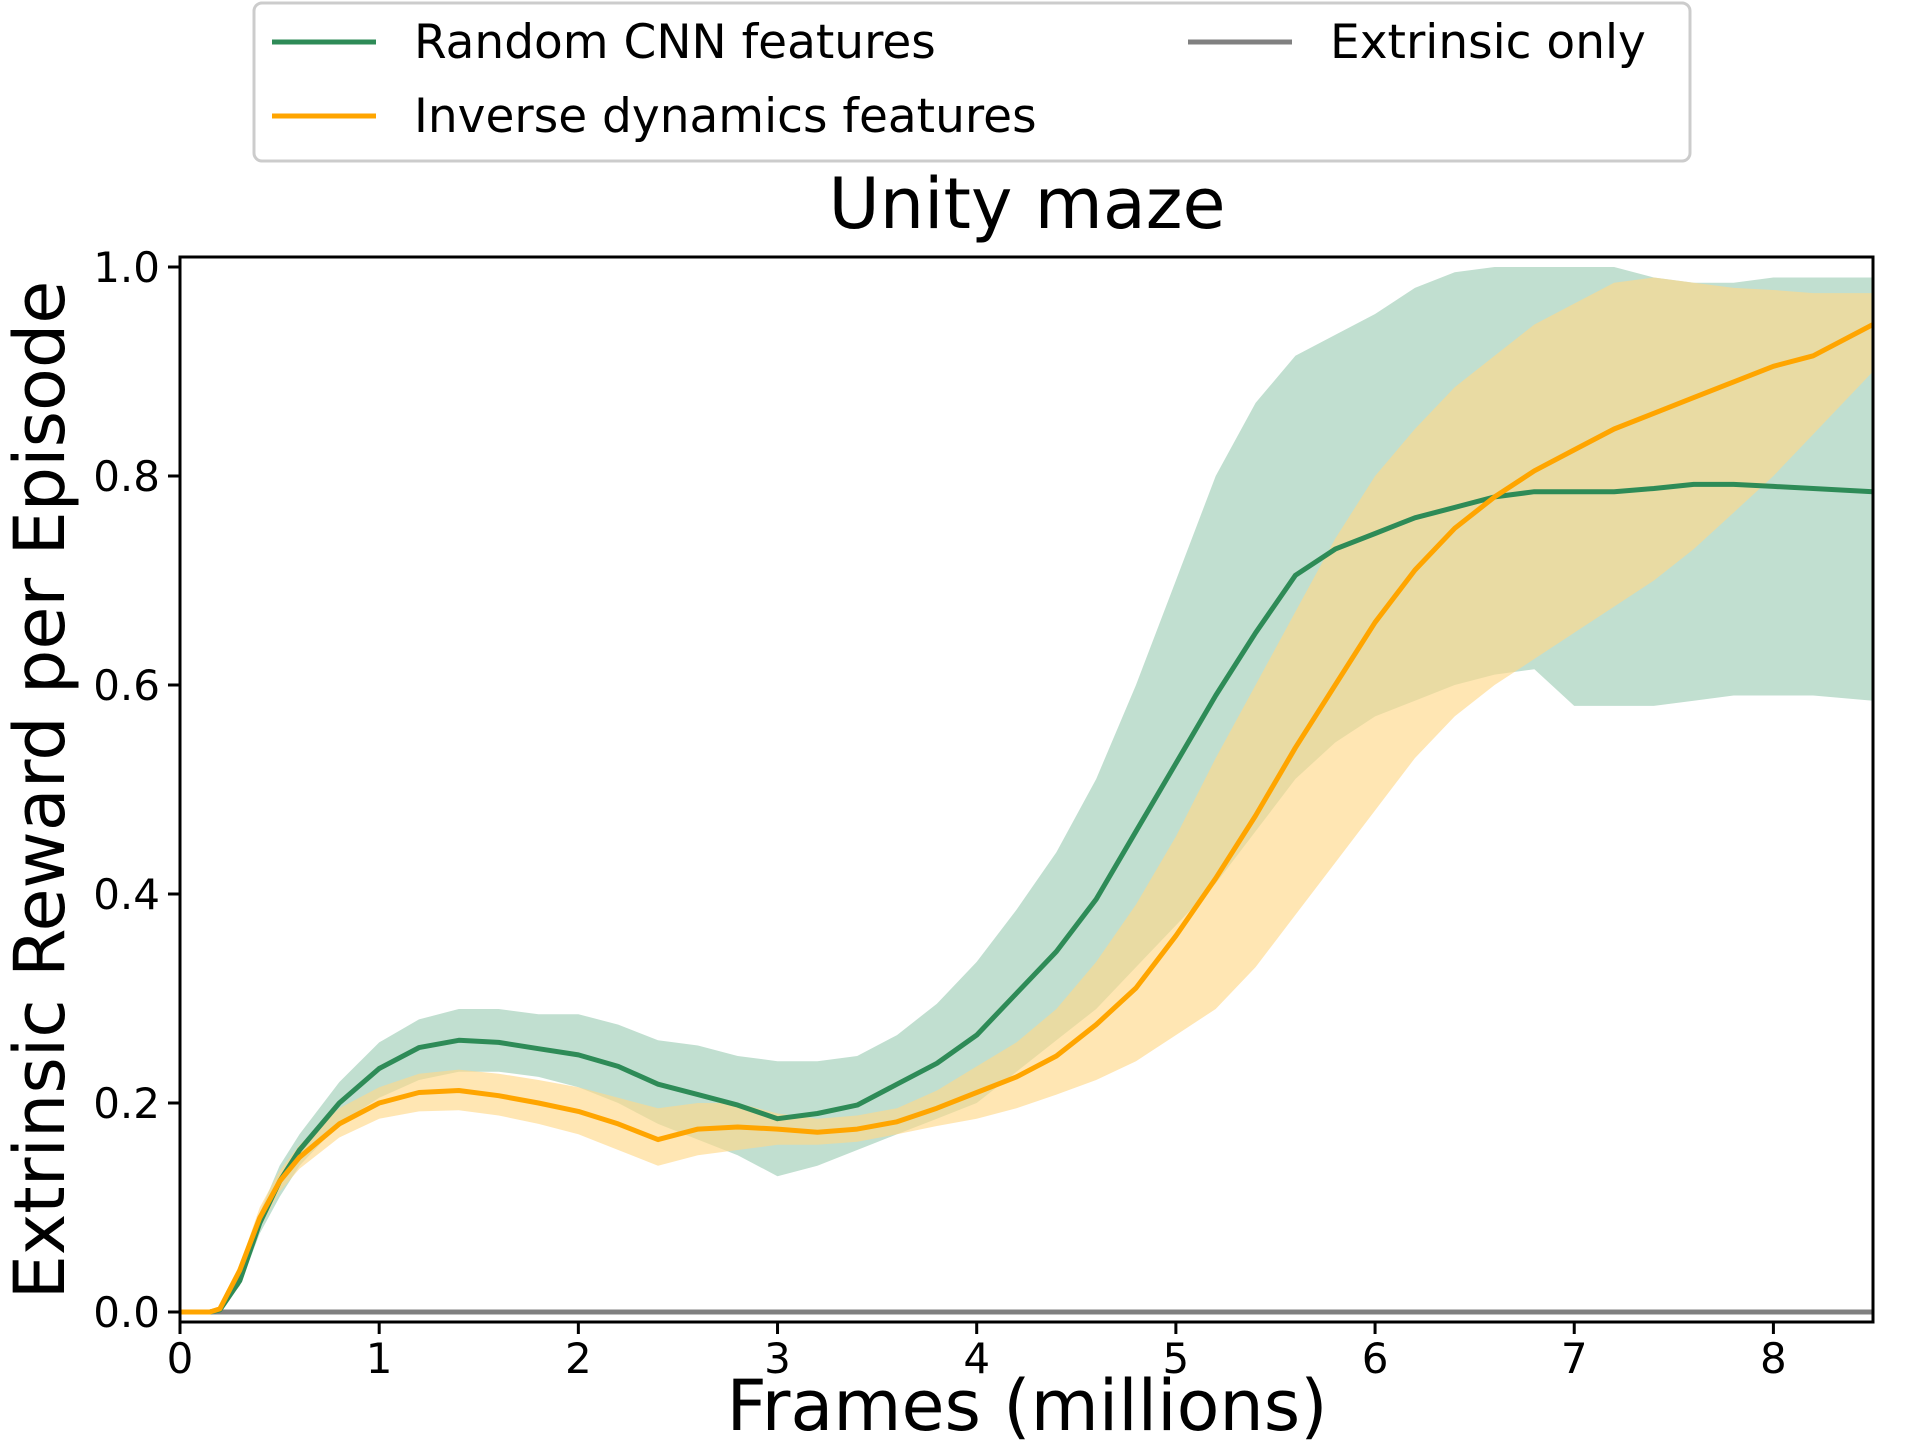 The width and height of the screenshot is (1920, 1440). What do you see at coordinates (136, 790) in the screenshot?
I see `y-axis-ticks: 0.0 0.2 0.4 0.6 0.8 1.0` at bounding box center [136, 790].